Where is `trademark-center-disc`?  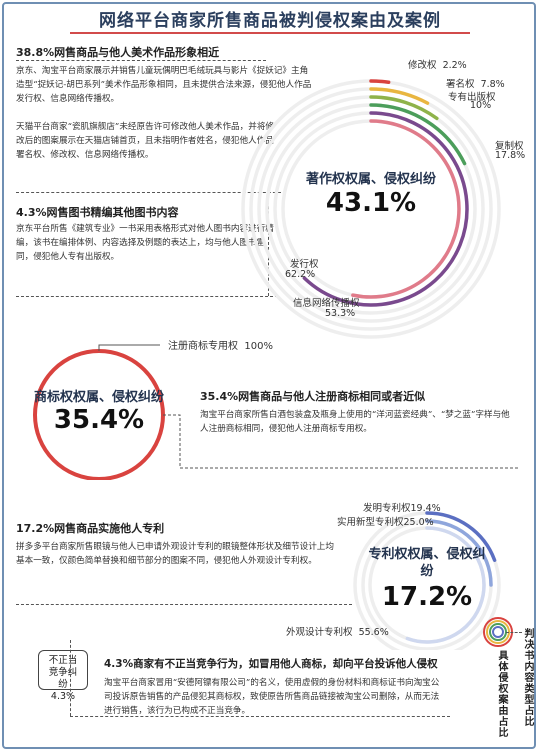 trademark-center-disc is located at coordinates (99, 415).